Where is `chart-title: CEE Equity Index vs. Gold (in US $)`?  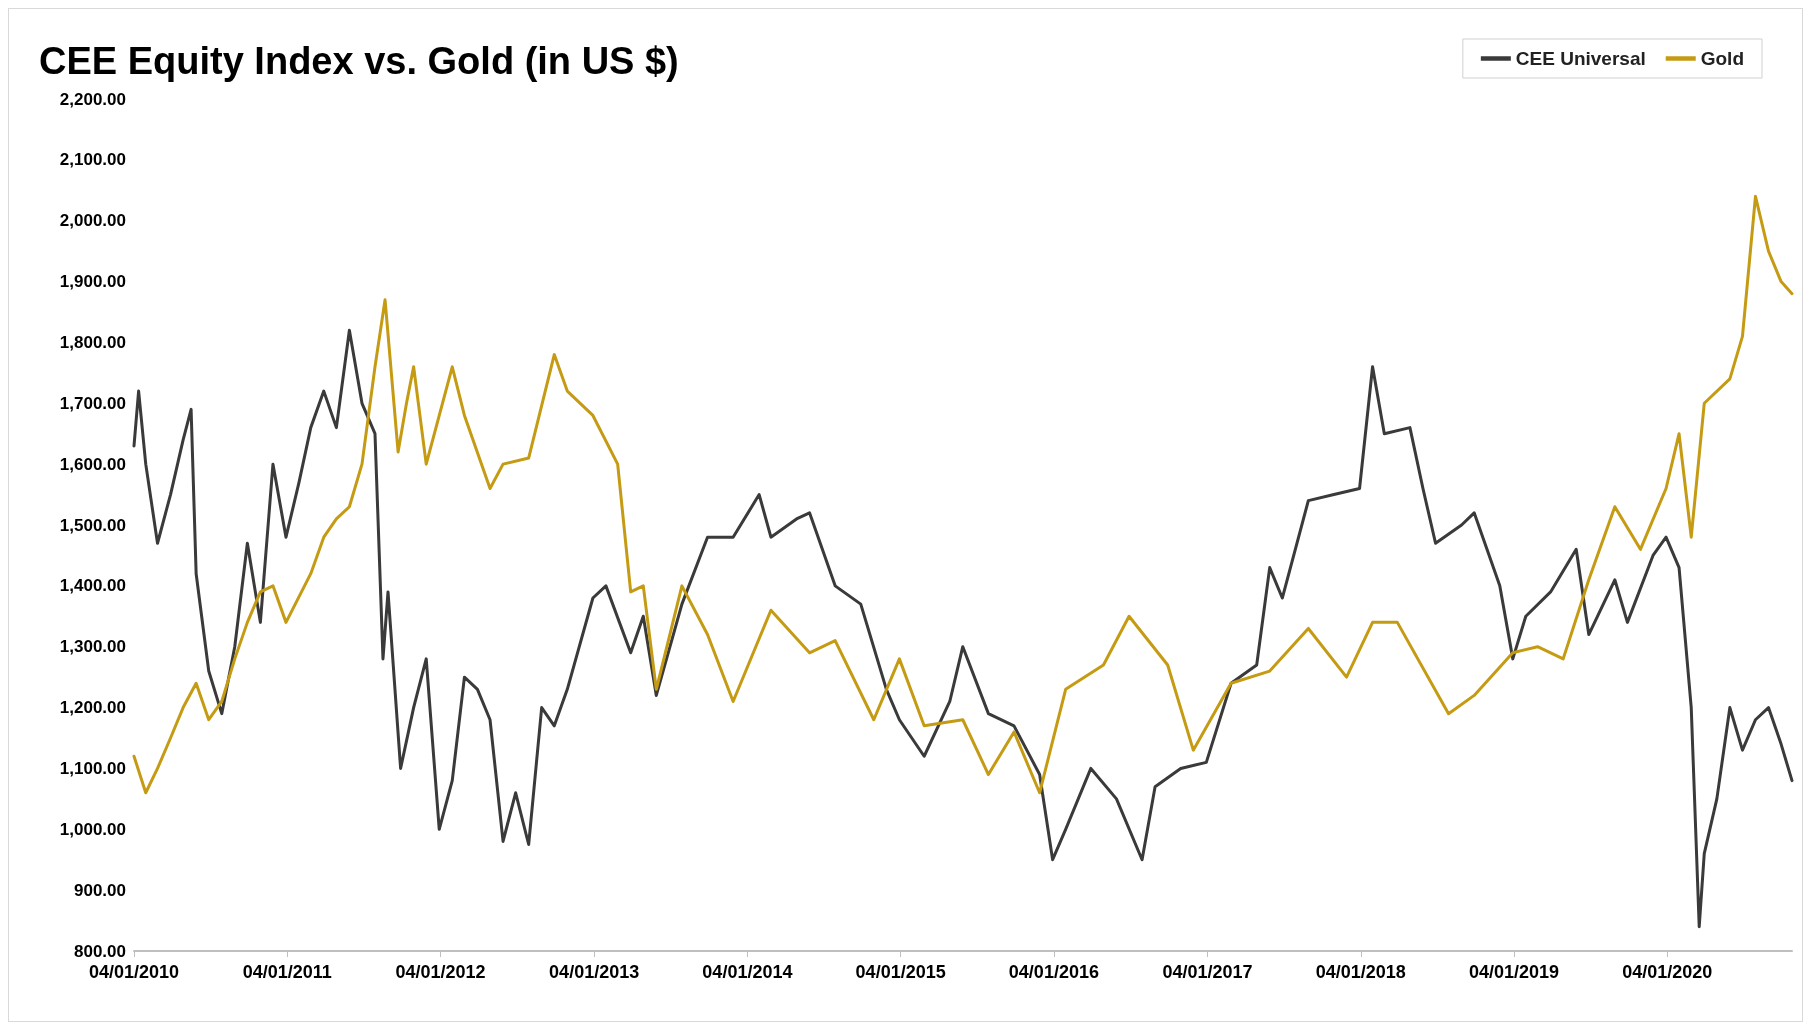 chart-title: CEE Equity Index vs. Gold (in US $) is located at coordinates (359, 61).